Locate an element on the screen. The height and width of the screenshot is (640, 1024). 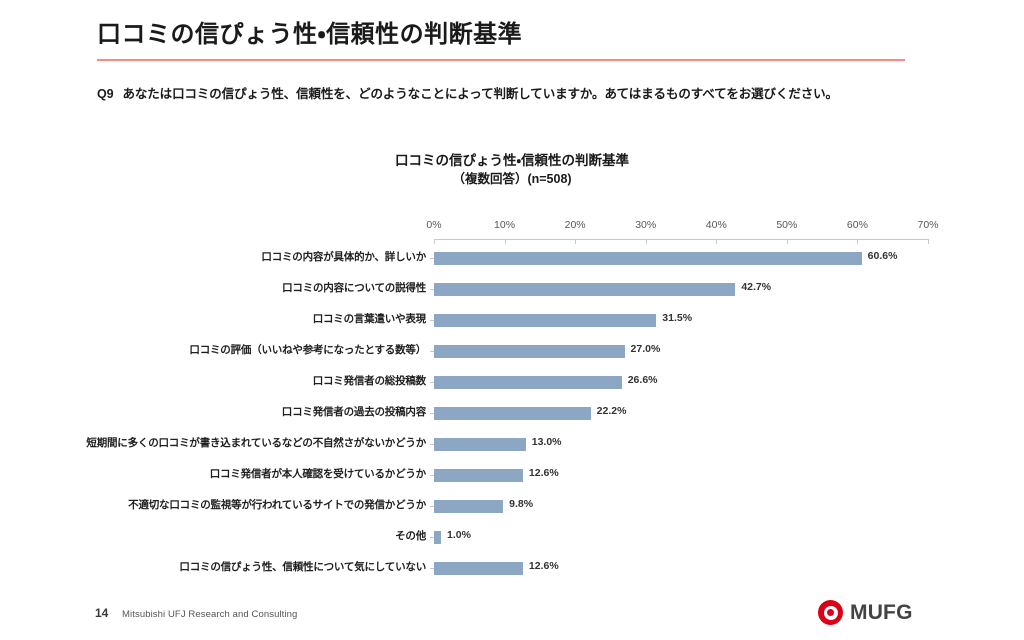
chart-category-label: 口コミ発信者が本人確認を受けているかどうか is located at coordinates (318, 474).